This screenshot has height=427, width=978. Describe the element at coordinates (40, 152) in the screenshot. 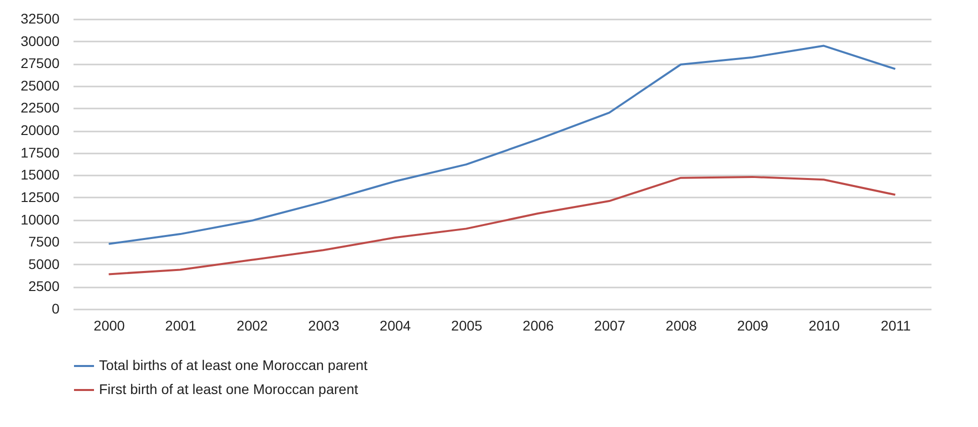

I see `y-tick-label: 17500` at that location.